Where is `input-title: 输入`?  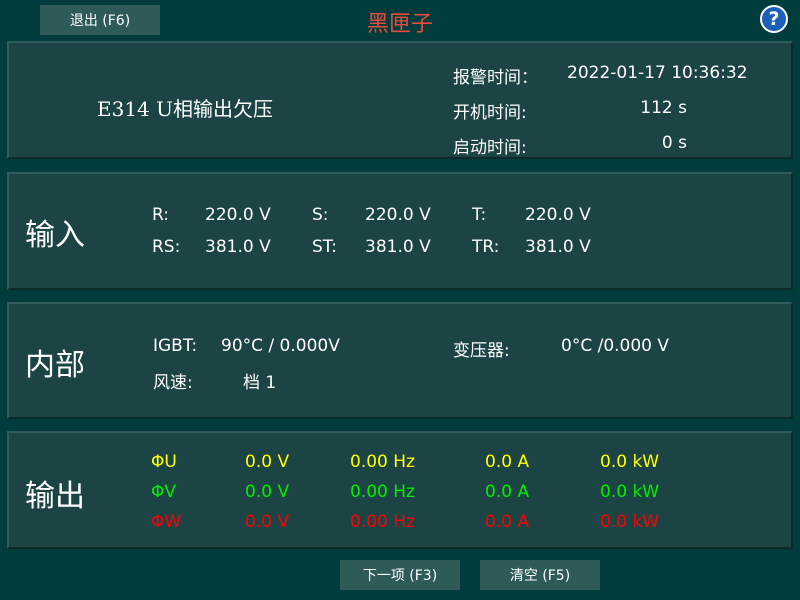
input-title: 输入 is located at coordinates (55, 235).